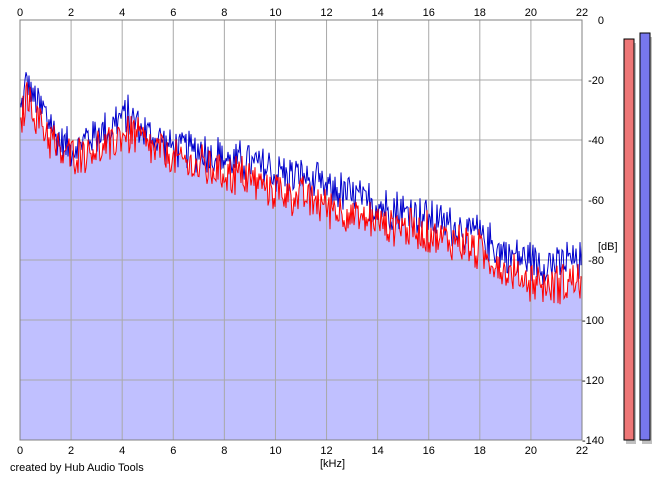 This screenshot has width=664, height=481. Describe the element at coordinates (71, 451) in the screenshot. I see `x-tick-label-bottom: 2` at that location.